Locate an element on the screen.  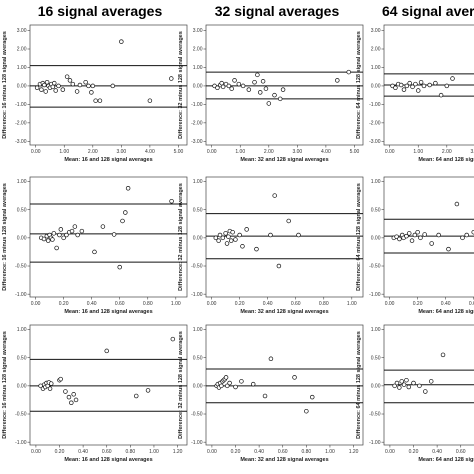
x-tick-label: 0.20 is located at coordinates (60, 452).